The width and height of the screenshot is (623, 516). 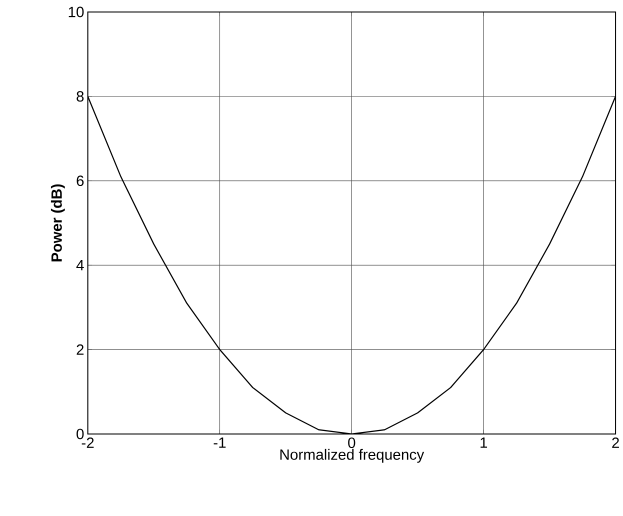 What do you see at coordinates (80, 181) in the screenshot?
I see `y-tick-label: 6` at bounding box center [80, 181].